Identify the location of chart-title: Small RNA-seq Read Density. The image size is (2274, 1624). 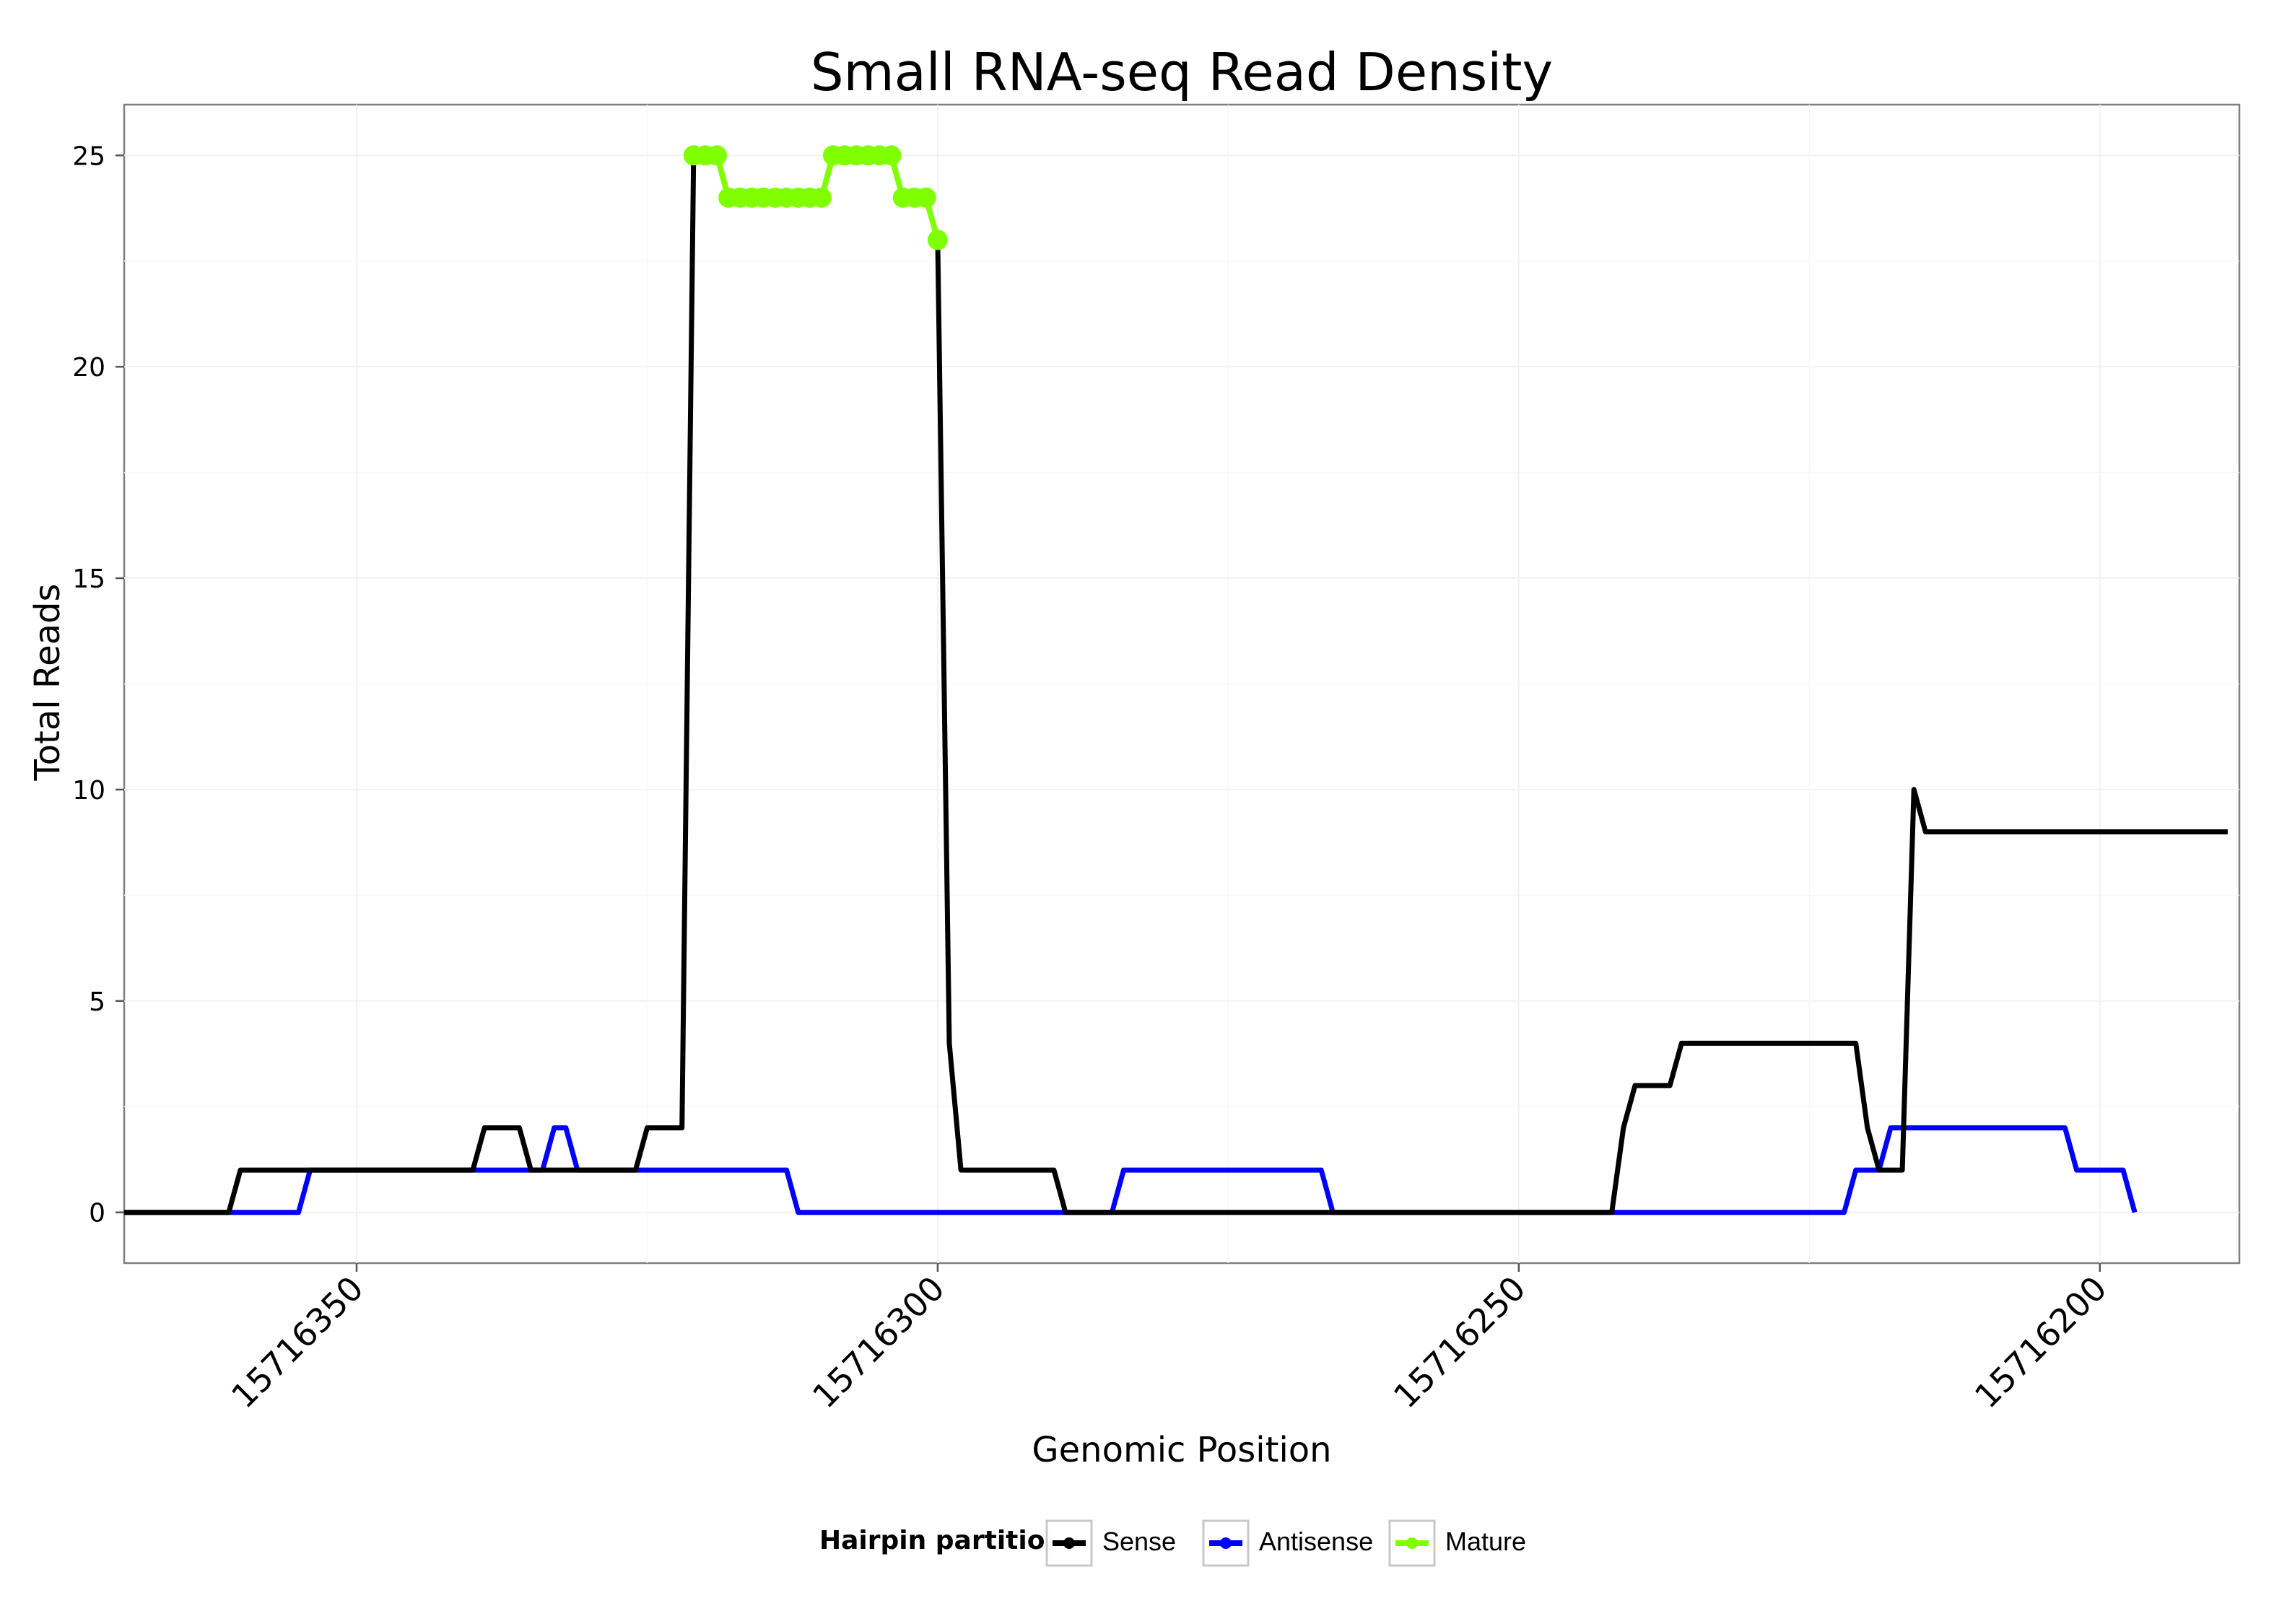
(1182, 72).